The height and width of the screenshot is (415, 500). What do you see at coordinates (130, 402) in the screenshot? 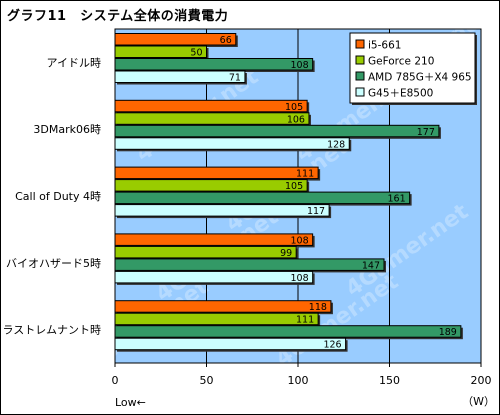
I see `axis-label-low: Low←` at bounding box center [130, 402].